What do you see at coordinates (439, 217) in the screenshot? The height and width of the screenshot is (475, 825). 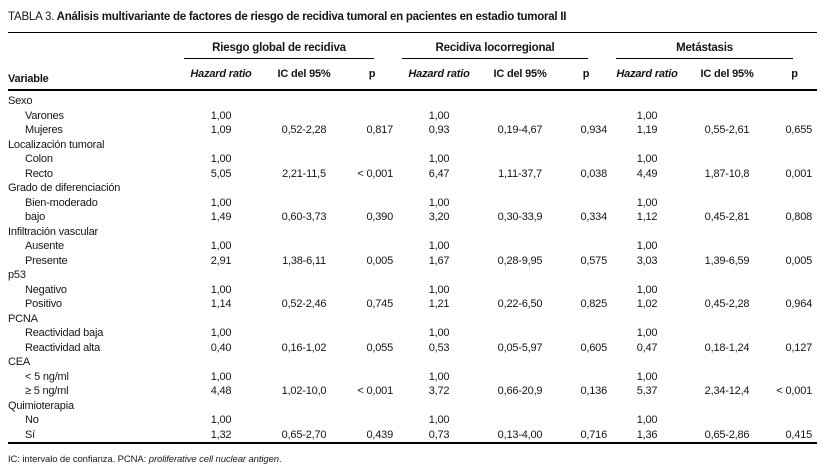 I see `hazard-ratio-cell: 3,20` at bounding box center [439, 217].